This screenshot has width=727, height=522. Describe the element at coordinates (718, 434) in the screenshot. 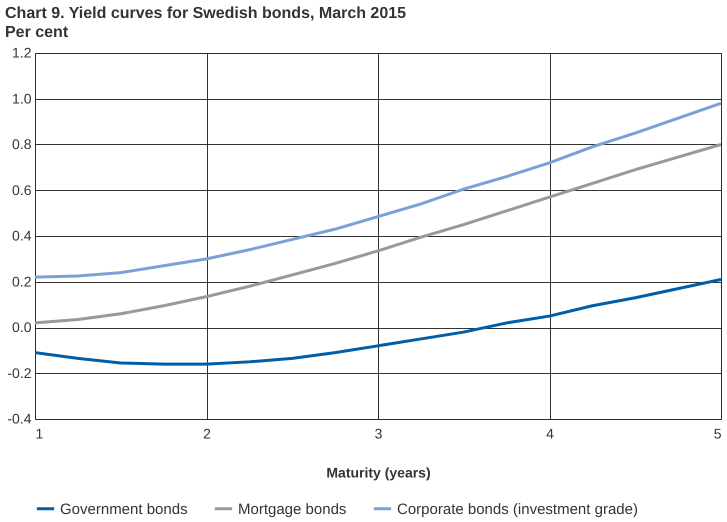

I see `x-tick-label: 5` at that location.